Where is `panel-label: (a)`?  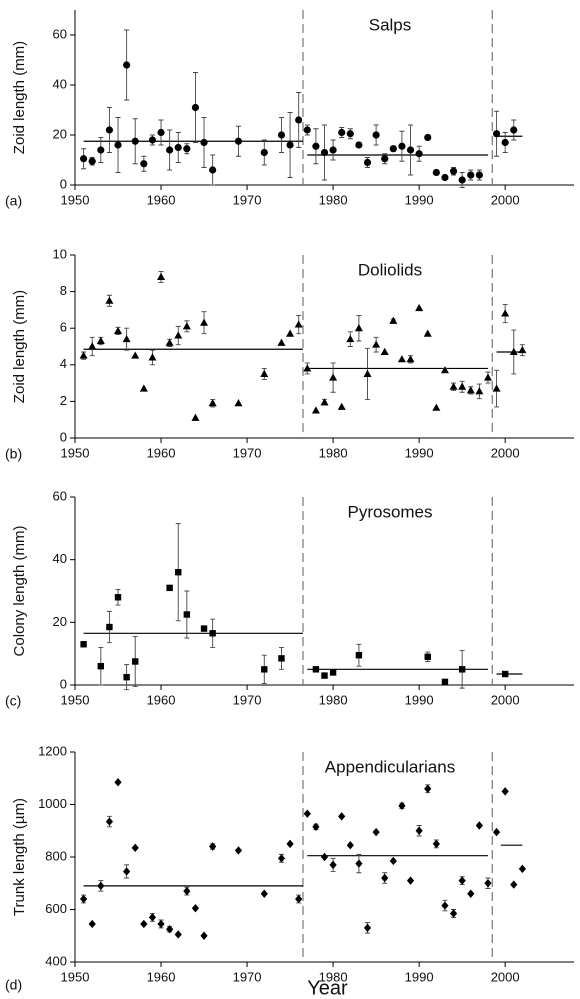 panel-label: (a) is located at coordinates (13, 201).